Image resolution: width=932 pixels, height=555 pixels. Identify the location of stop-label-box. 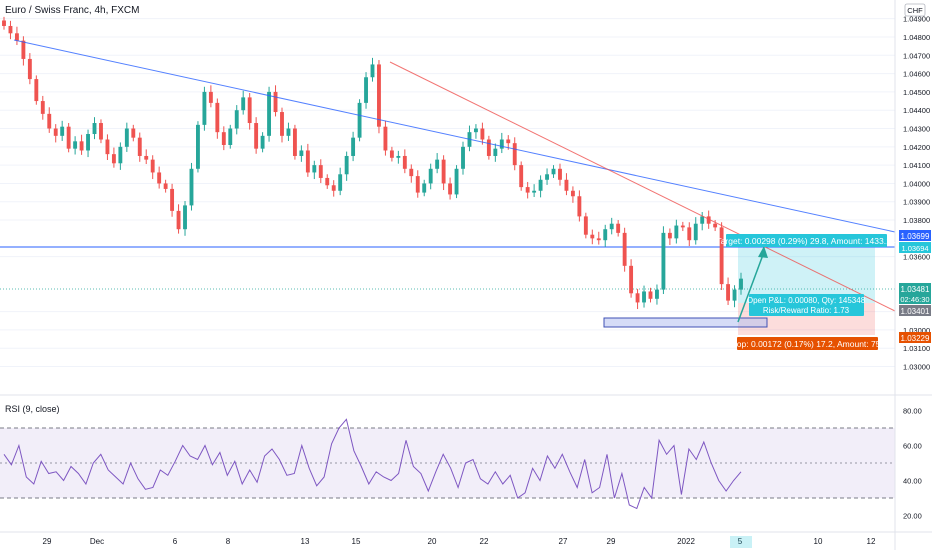
(807, 343).